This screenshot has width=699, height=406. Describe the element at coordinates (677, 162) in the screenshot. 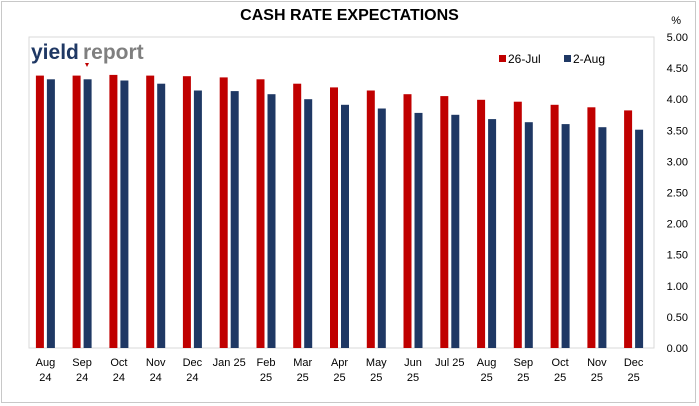

I see `y-tick-label-6: 3.00` at that location.